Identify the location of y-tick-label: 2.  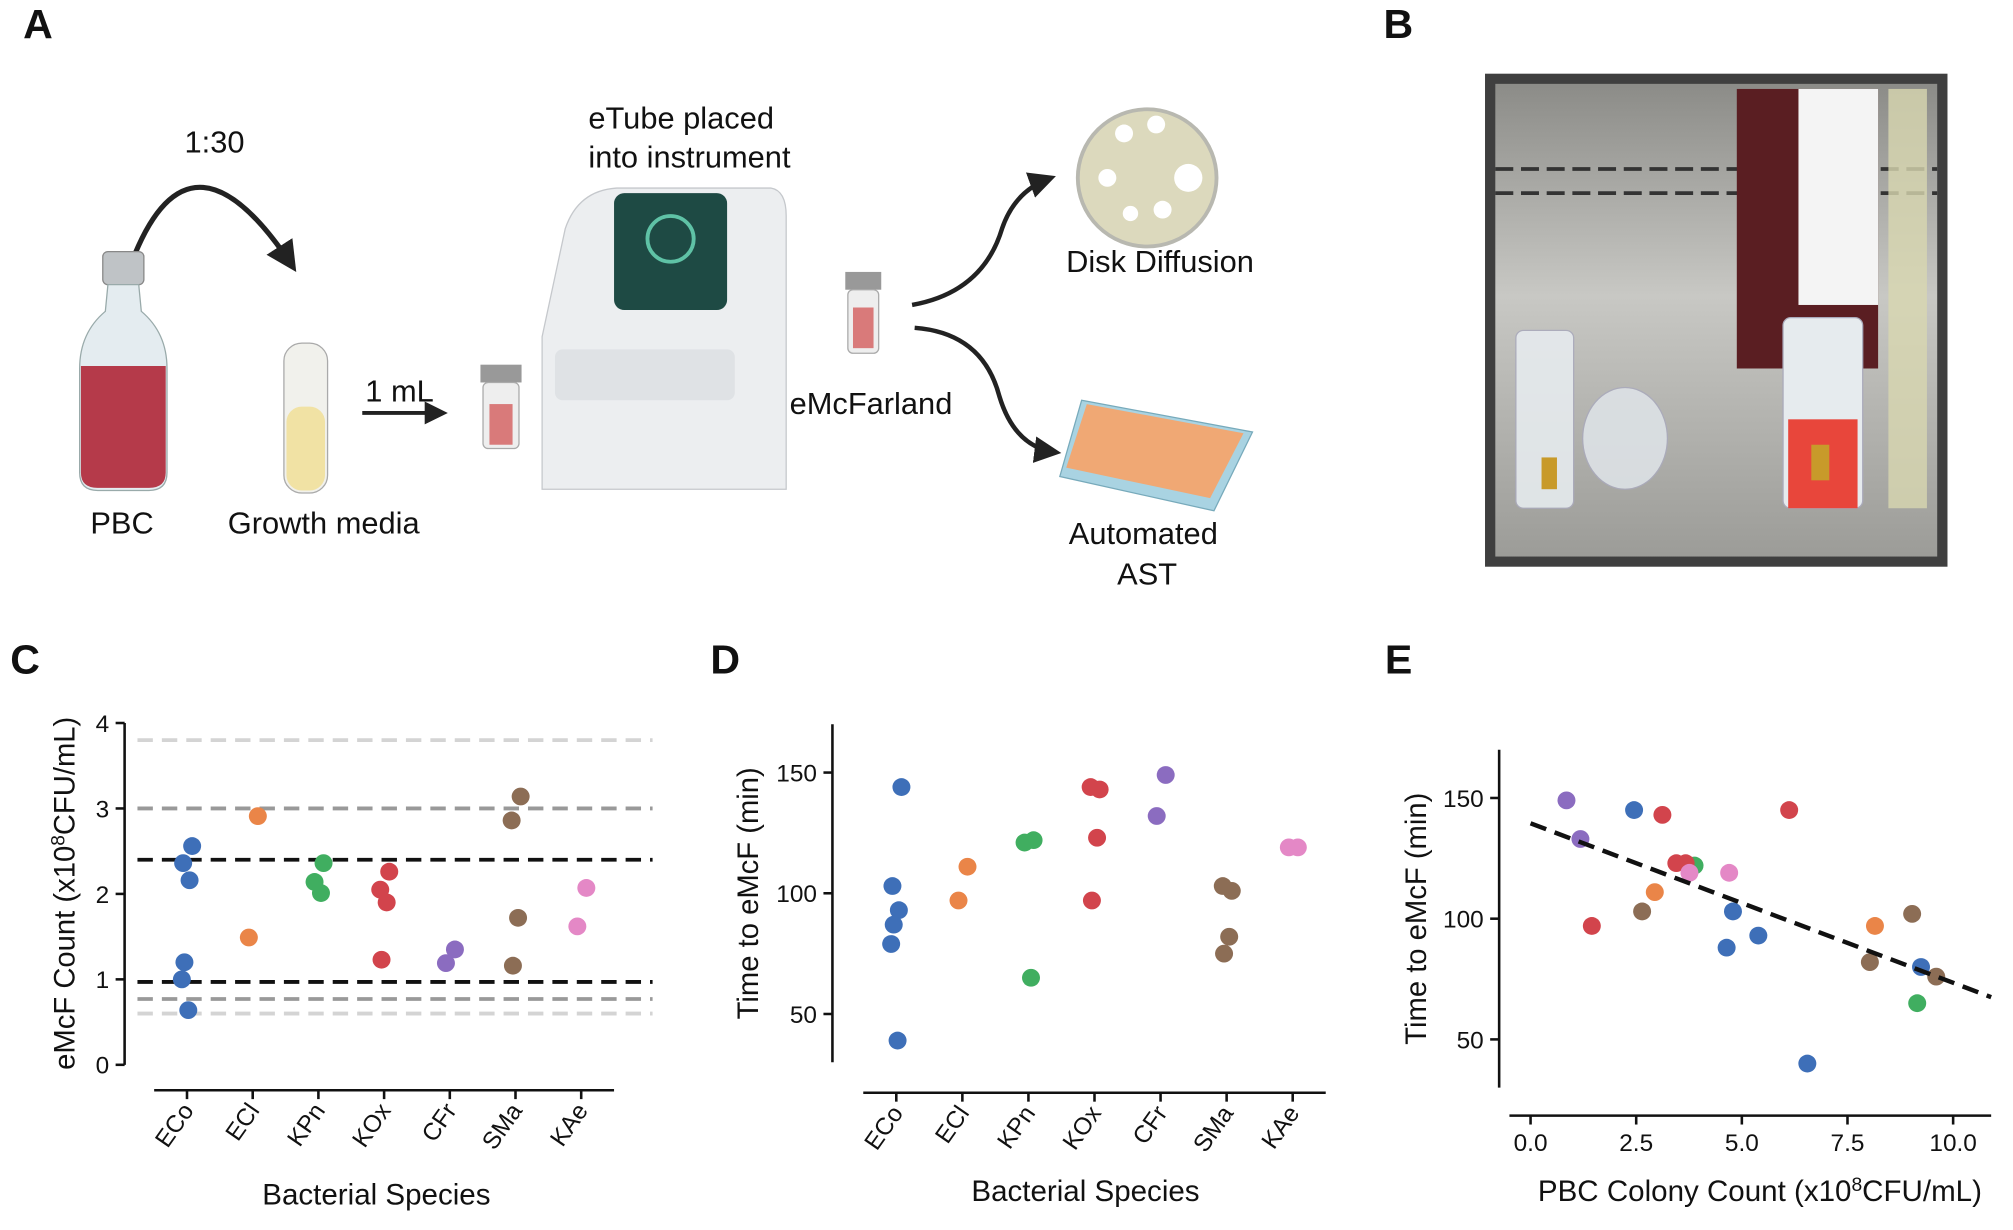
(103, 895).